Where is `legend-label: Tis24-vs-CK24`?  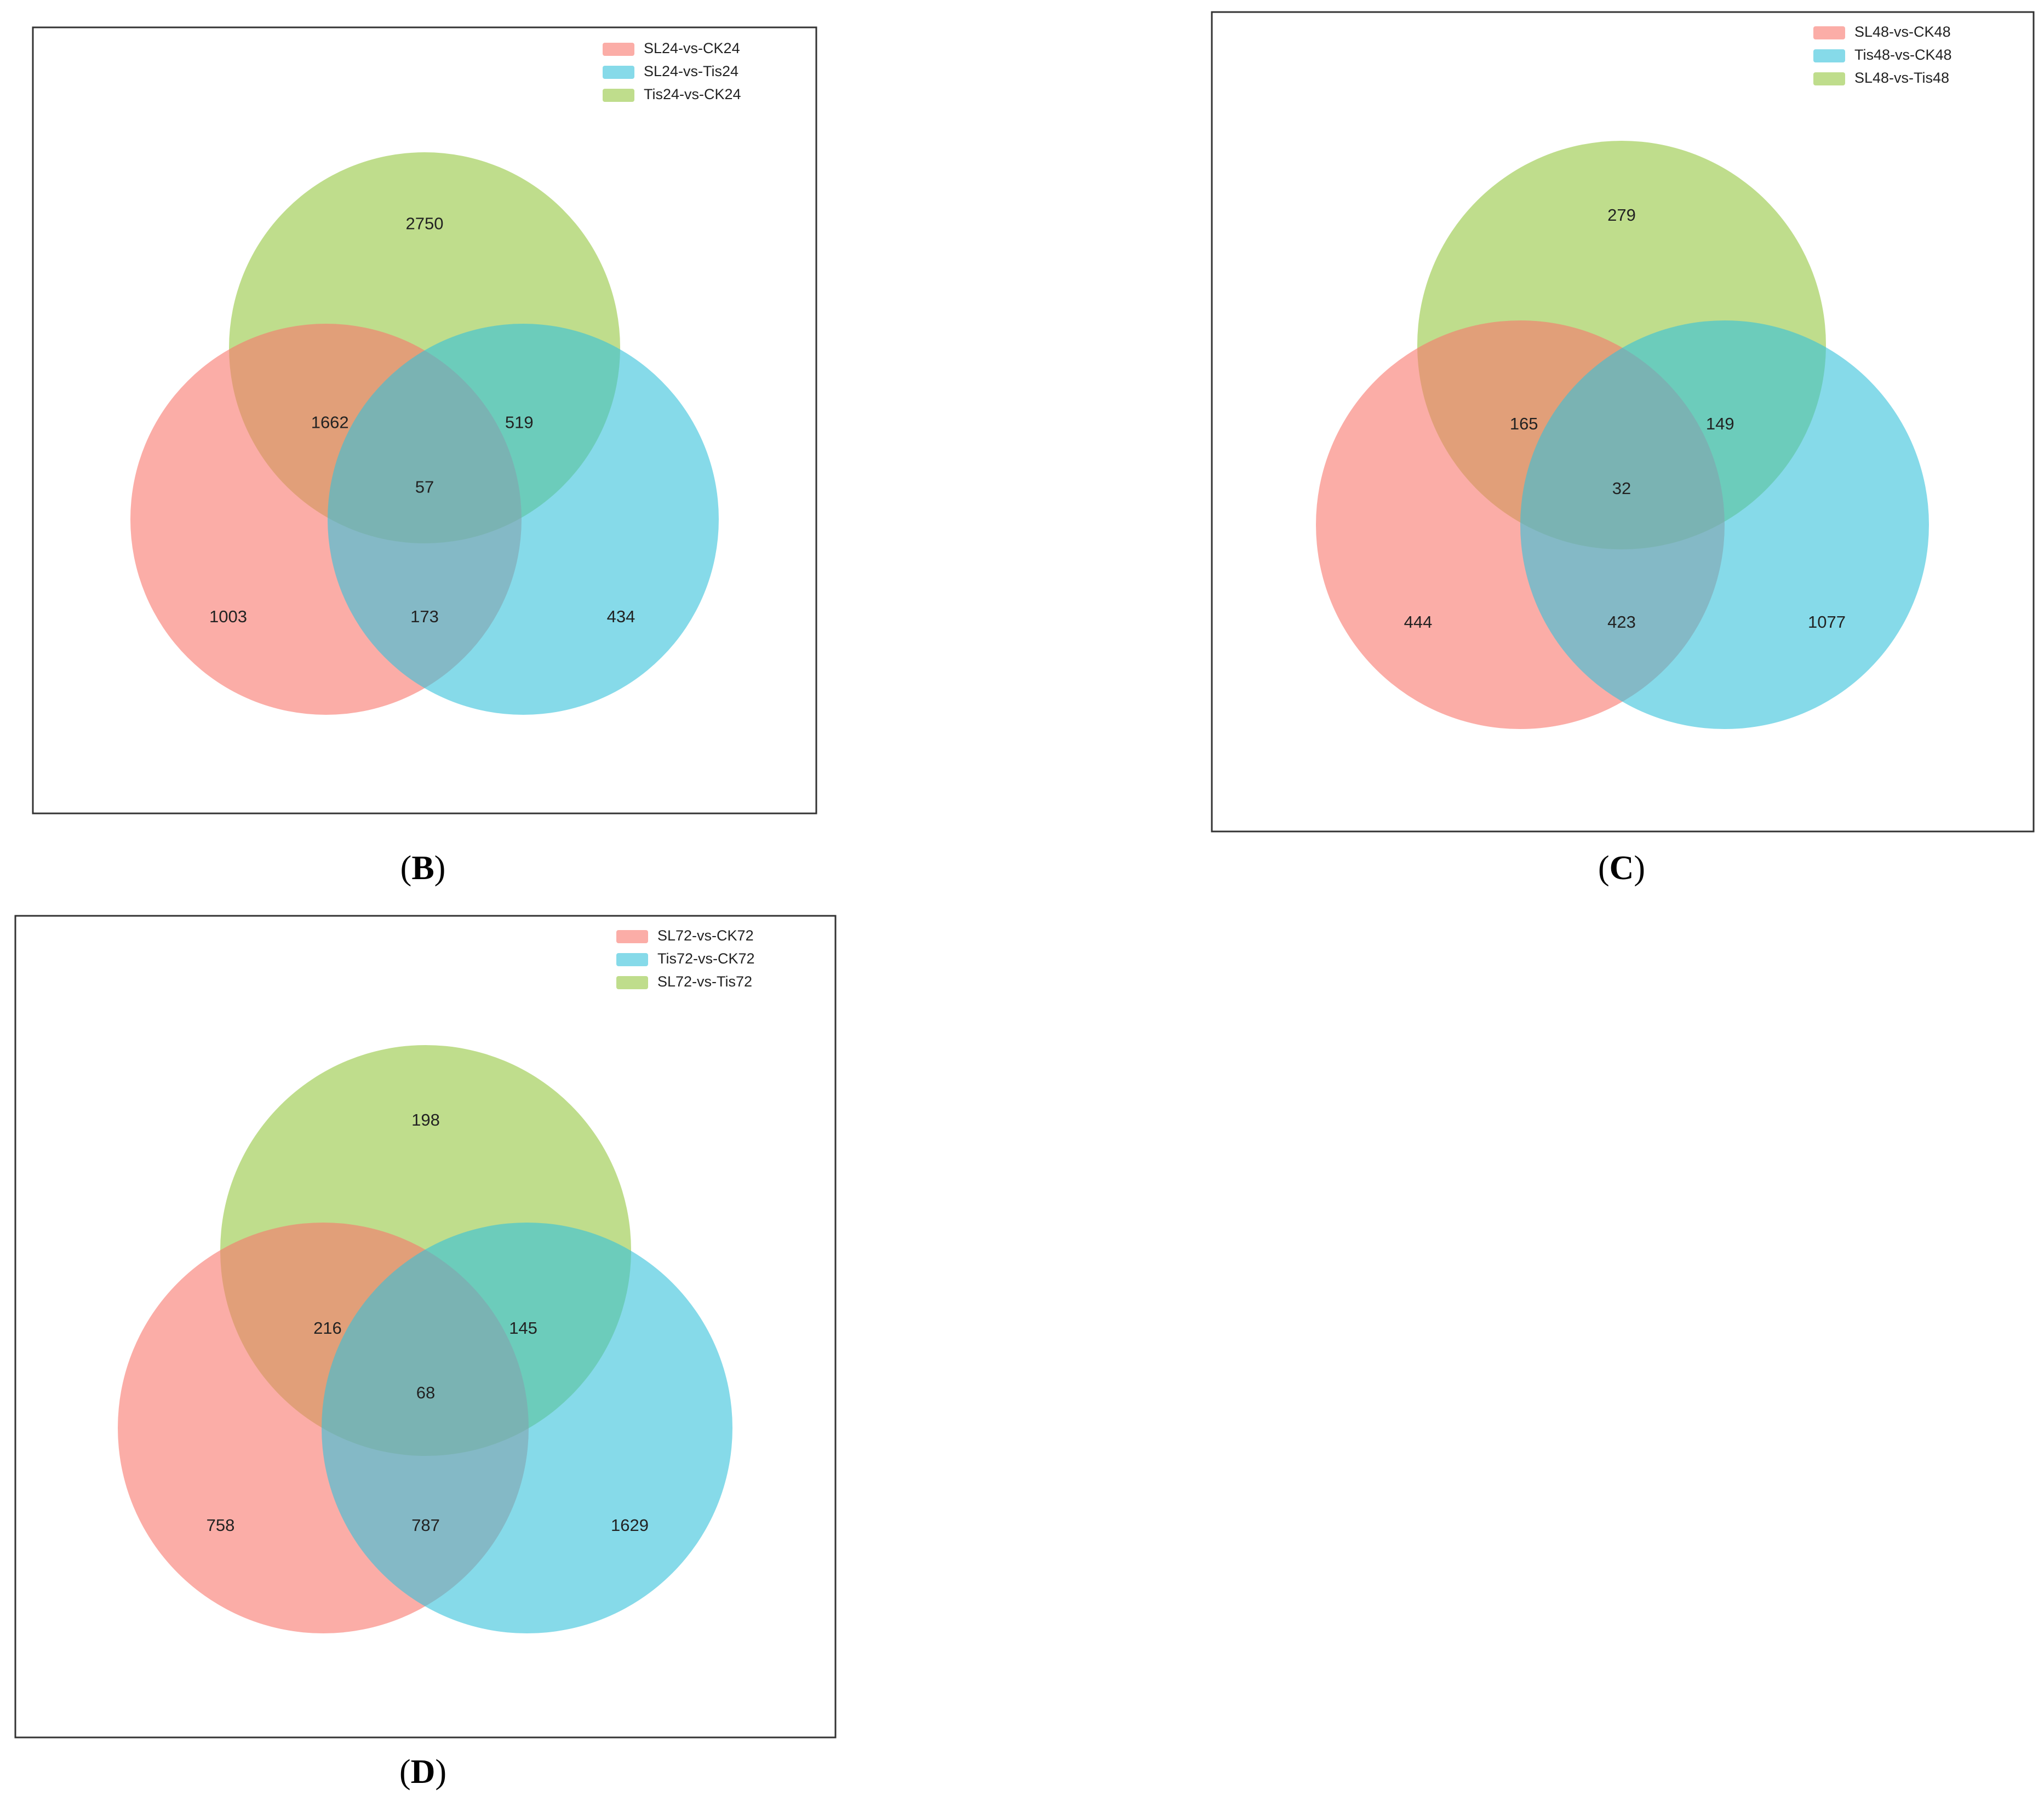 legend-label: Tis24-vs-CK24 is located at coordinates (692, 94).